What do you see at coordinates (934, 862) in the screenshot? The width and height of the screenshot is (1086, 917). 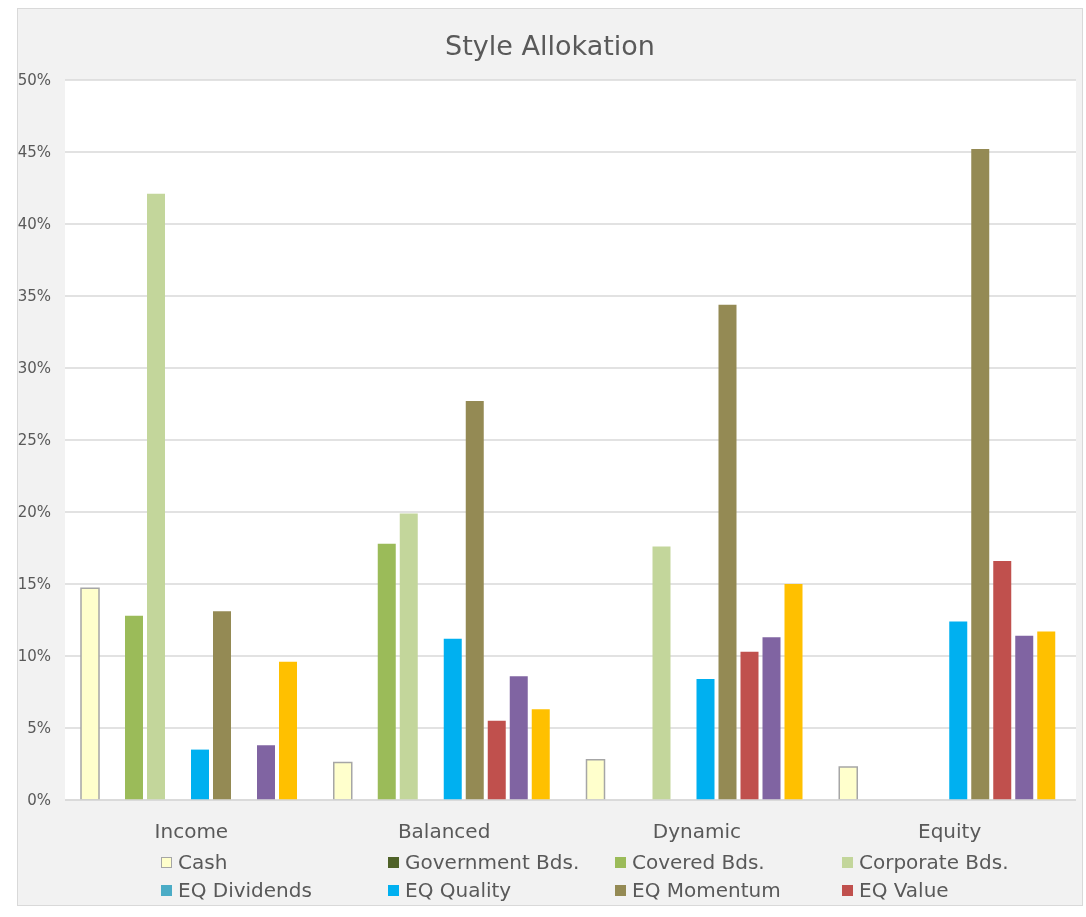 I see `legend-label: Corporate Bds.` at bounding box center [934, 862].